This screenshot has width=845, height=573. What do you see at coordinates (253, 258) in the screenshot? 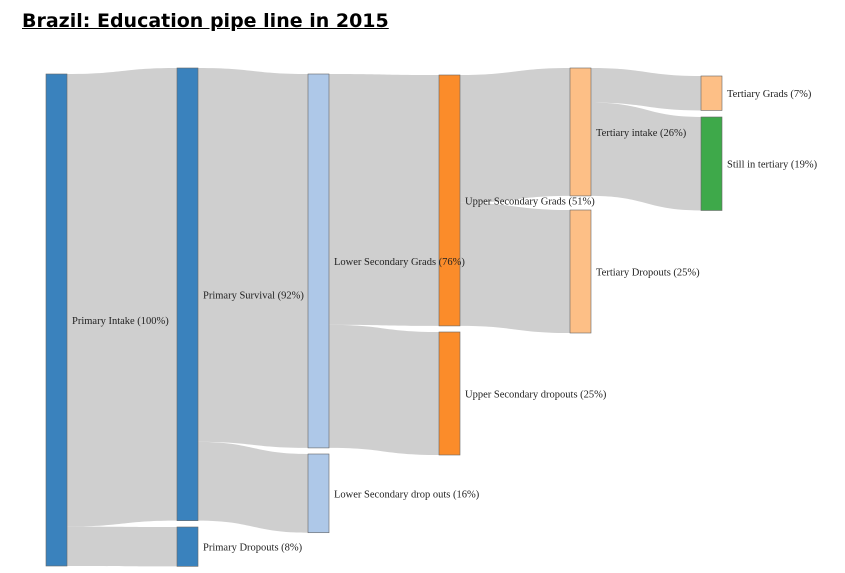
I see `link-primary-survival-to-lower-secondary-grads` at bounding box center [253, 258].